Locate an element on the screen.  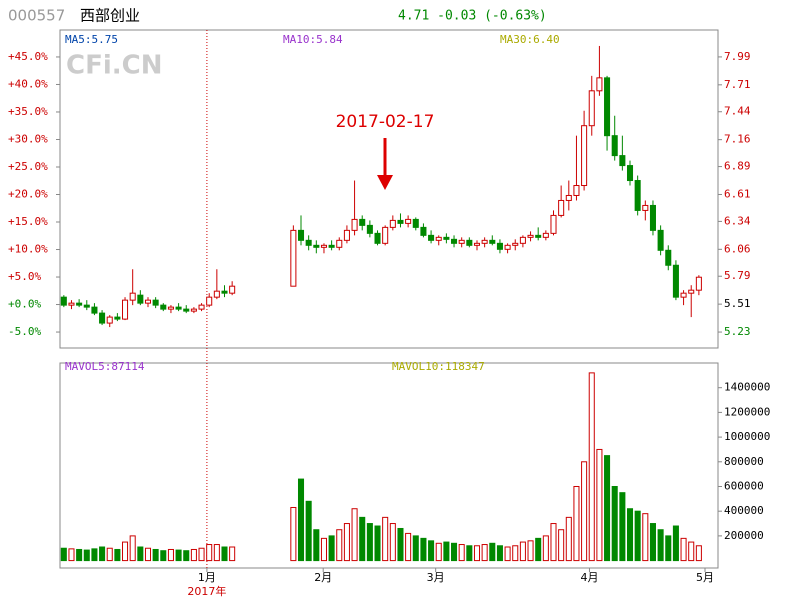
y-tick-label: 6.34 is located at coordinates (737, 220).